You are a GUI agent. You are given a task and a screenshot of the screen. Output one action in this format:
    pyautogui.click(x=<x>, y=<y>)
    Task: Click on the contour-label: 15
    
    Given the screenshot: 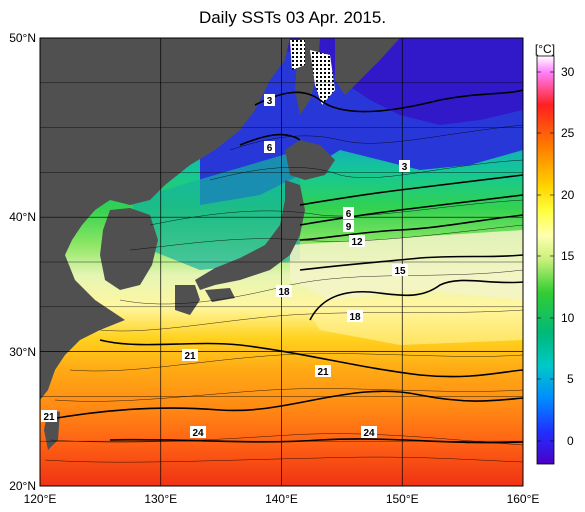 What is the action you would take?
    pyautogui.click(x=400, y=270)
    